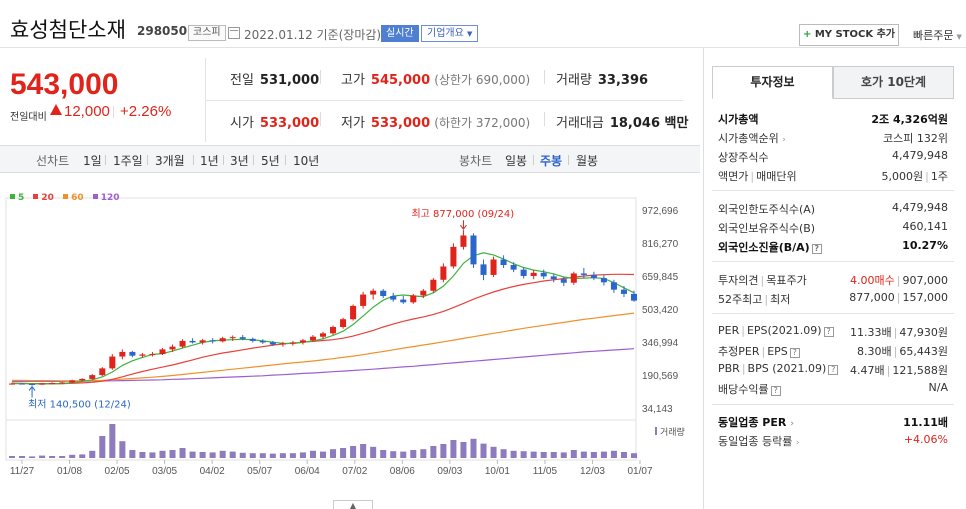 The height and width of the screenshot is (509, 966). What do you see at coordinates (234, 33) in the screenshot?
I see `calendar-icon` at bounding box center [234, 33].